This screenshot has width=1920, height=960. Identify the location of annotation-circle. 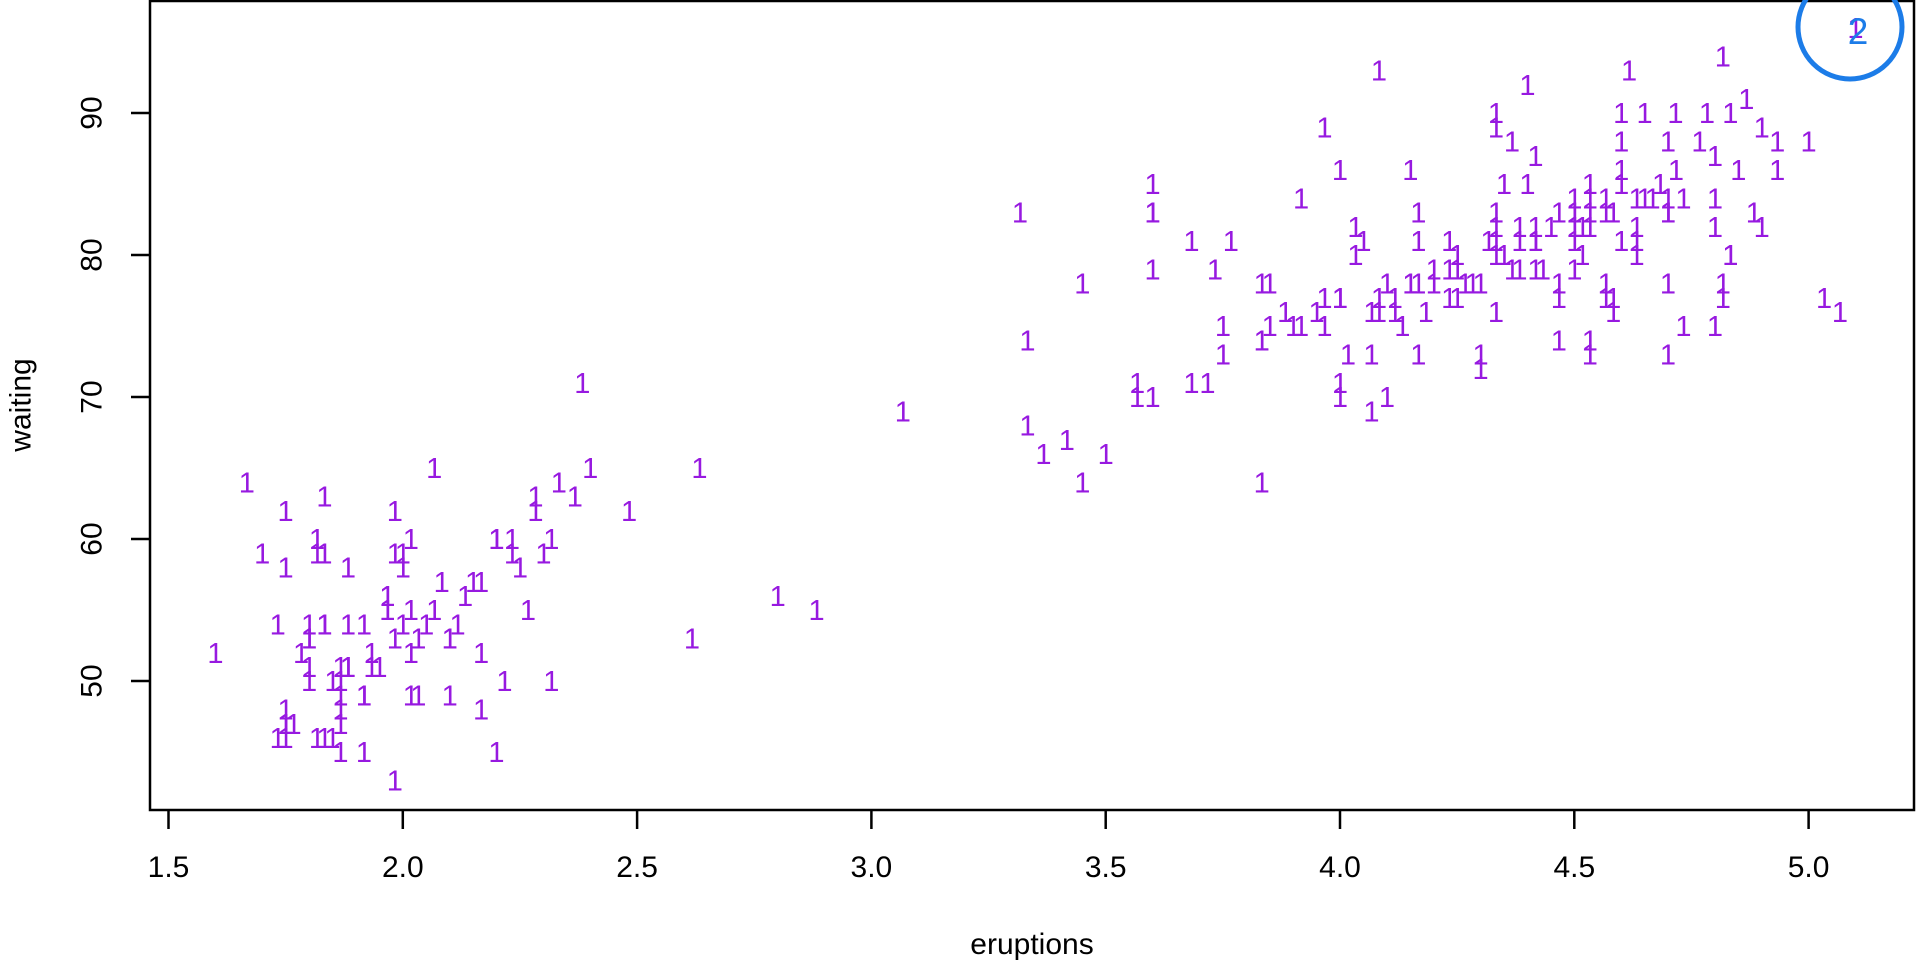
(1850, 41).